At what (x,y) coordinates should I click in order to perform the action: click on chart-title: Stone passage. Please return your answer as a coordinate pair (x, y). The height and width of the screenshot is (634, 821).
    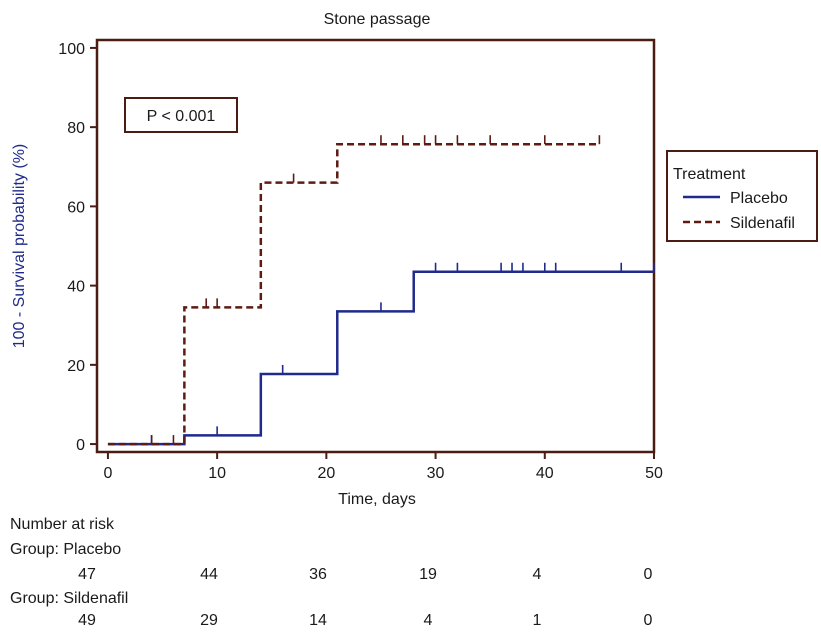
    Looking at the image, I should click on (377, 19).